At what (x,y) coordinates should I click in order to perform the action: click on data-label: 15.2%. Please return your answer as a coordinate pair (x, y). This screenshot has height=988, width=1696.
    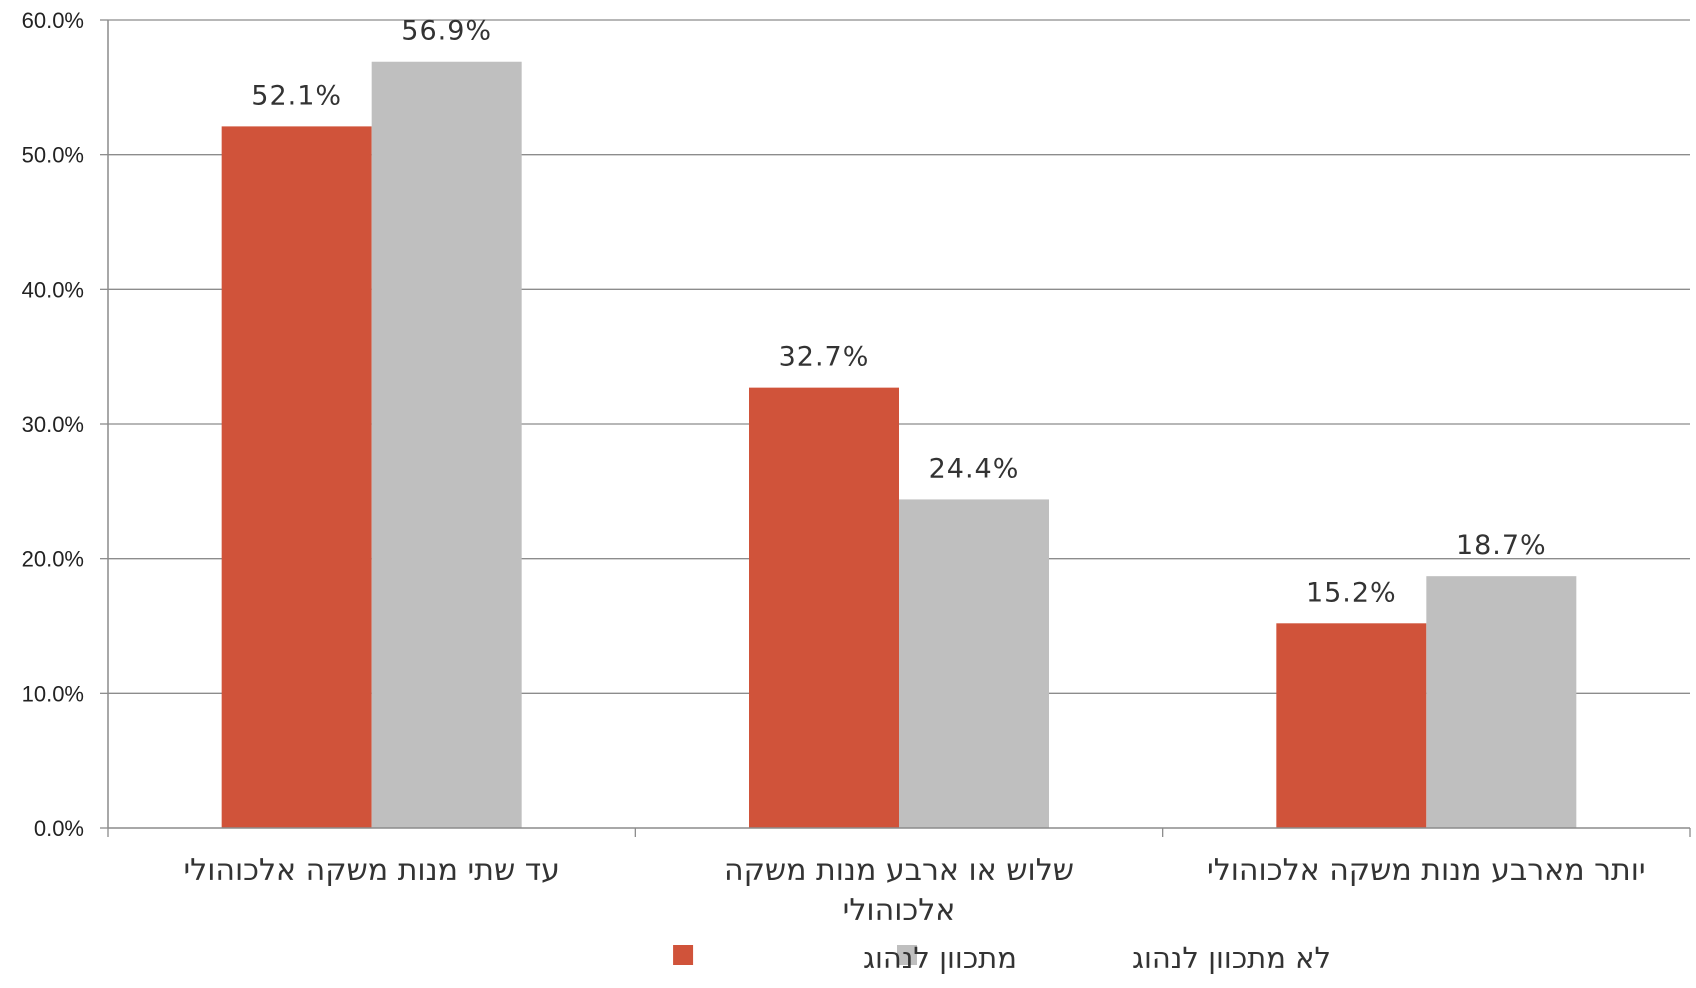
    Looking at the image, I should click on (1351, 592).